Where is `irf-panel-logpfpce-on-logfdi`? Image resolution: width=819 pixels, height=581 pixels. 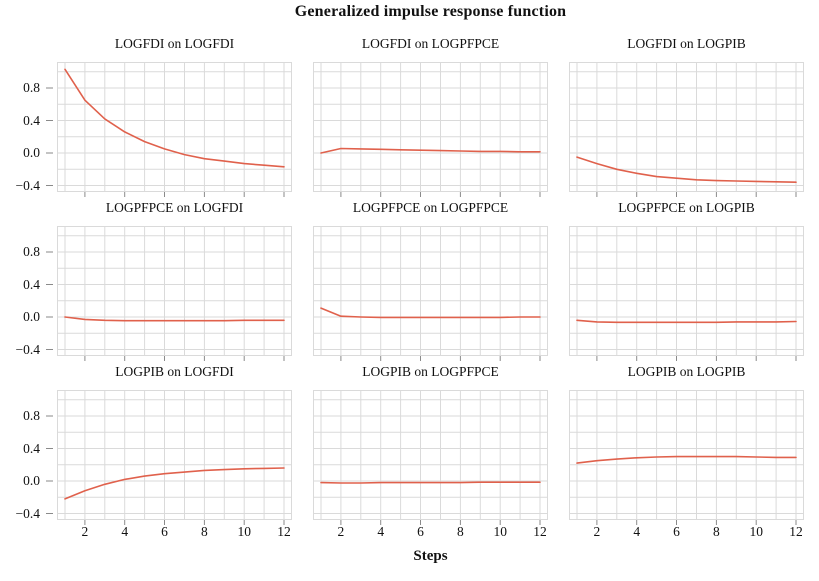 irf-panel-logpfpce-on-logfdi is located at coordinates (169, 293).